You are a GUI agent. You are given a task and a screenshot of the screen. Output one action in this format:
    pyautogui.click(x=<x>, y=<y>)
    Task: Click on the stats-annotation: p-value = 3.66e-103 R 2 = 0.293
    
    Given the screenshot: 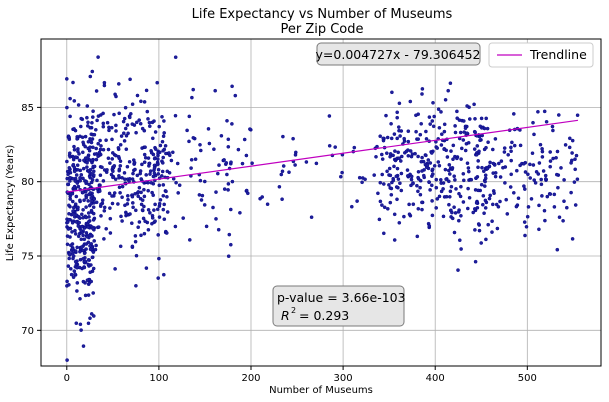 What is the action you would take?
    pyautogui.click(x=339, y=306)
    